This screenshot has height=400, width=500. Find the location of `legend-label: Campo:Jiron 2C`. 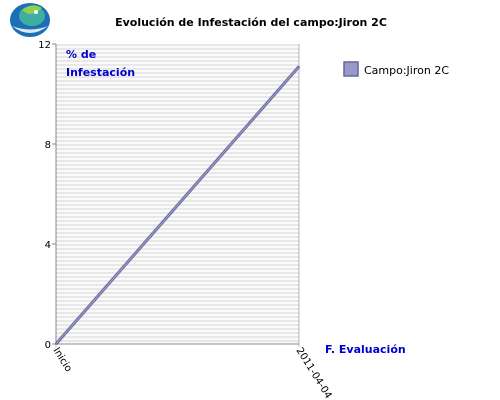

legend-label: Campo:Jiron 2C is located at coordinates (406, 70).